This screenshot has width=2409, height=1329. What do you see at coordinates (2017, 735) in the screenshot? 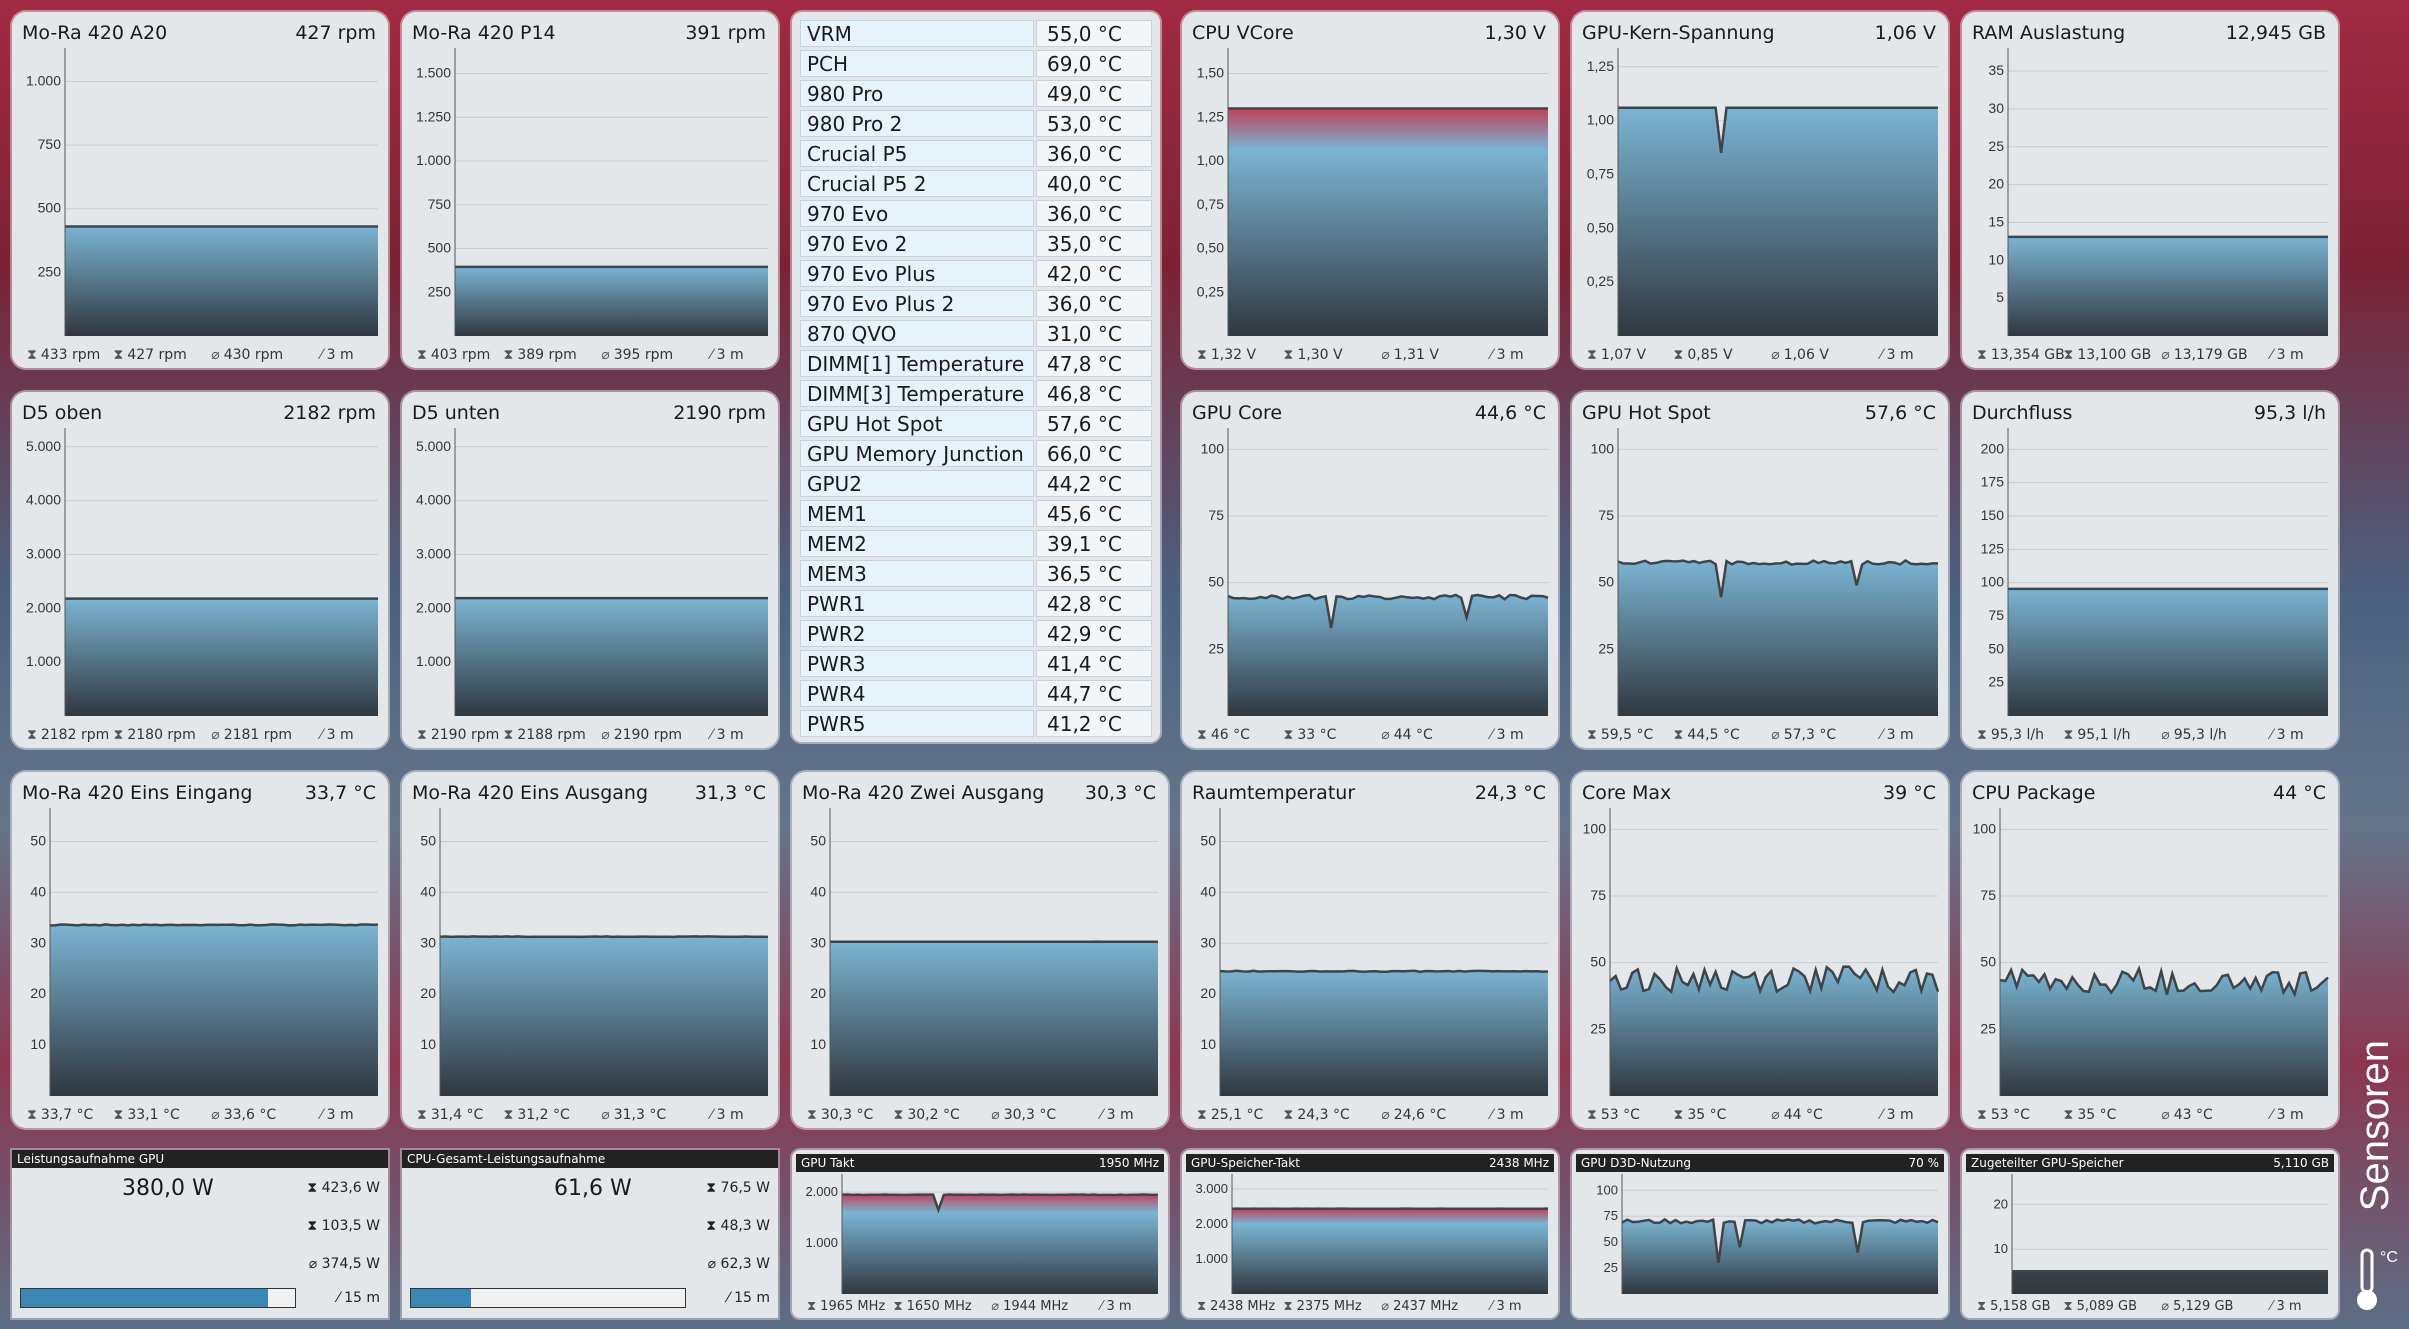
I see `footer-min-value: 95,3 l/h` at bounding box center [2017, 735].